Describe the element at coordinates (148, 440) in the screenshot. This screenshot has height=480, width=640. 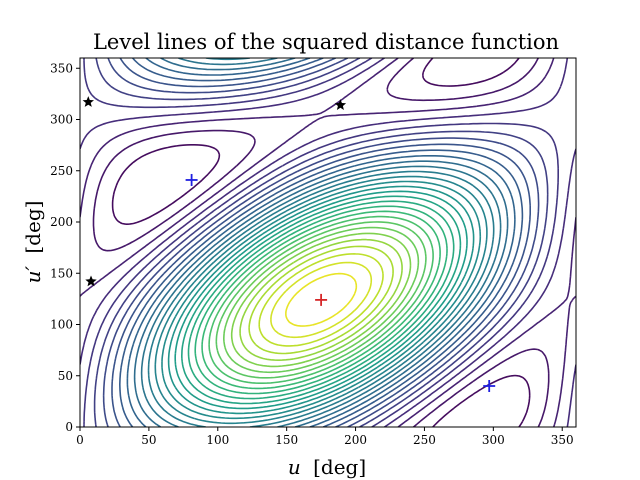
I see `x-tick-label: 50` at that location.